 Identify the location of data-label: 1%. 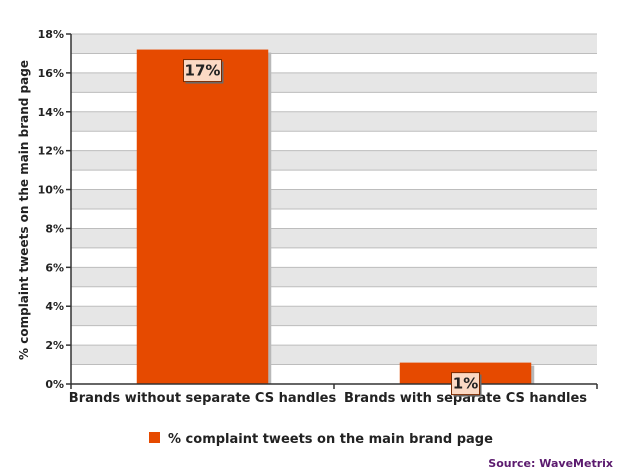
(465, 384).